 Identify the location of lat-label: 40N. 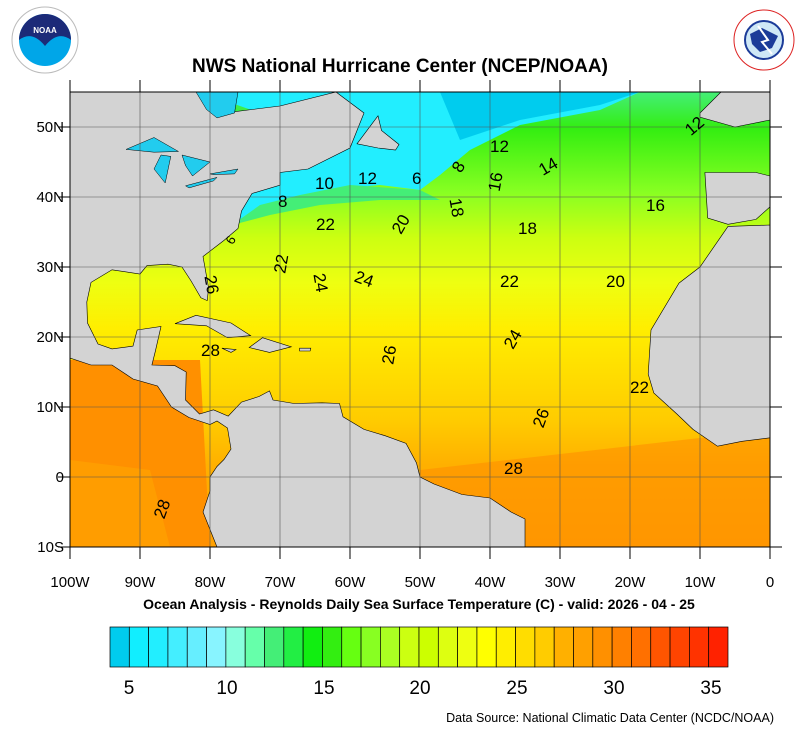
(50, 197).